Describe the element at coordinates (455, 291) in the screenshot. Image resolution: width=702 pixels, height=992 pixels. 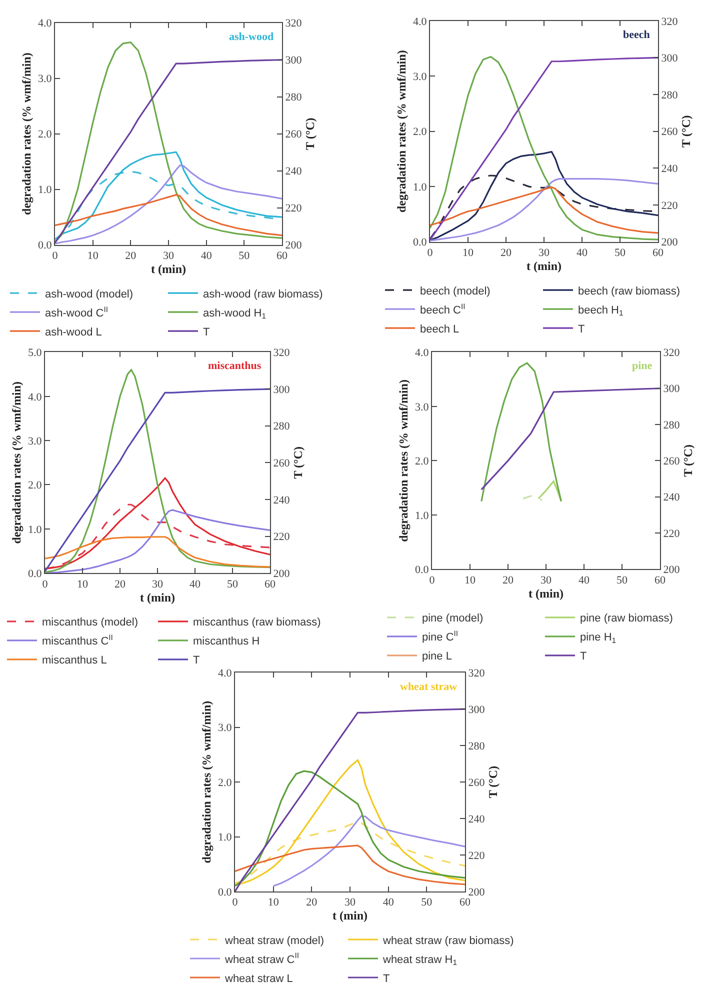
I see `legend-label: beech (model)` at that location.